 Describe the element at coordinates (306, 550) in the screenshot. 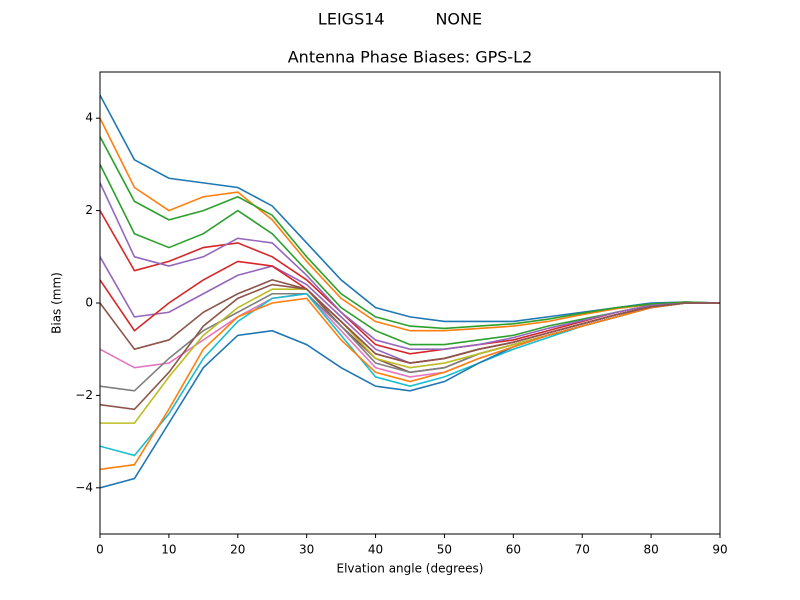

I see `x-tick-label: 30` at that location.